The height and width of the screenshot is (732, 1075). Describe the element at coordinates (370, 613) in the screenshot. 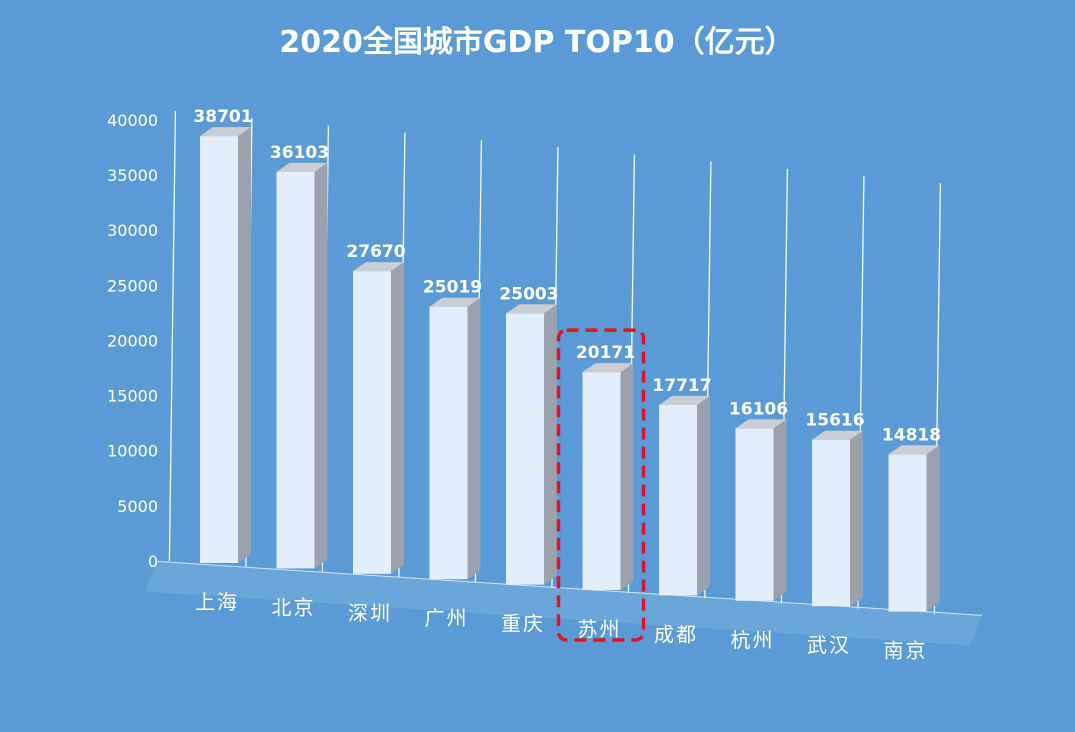

I see `category-label: 深圳` at that location.